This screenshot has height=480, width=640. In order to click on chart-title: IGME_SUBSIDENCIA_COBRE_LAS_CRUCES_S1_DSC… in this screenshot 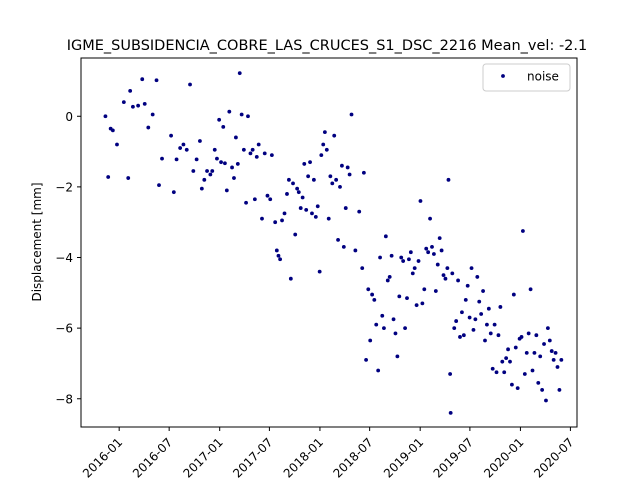, I will do `click(327, 46)`.